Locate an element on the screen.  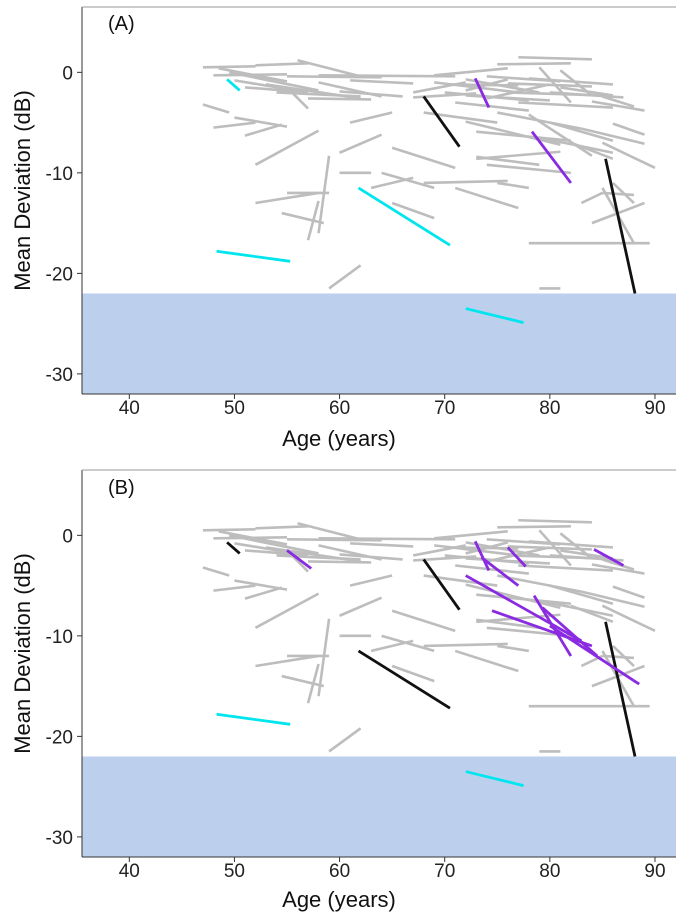
x-axis-title: Age (years) is located at coordinates (339, 899).